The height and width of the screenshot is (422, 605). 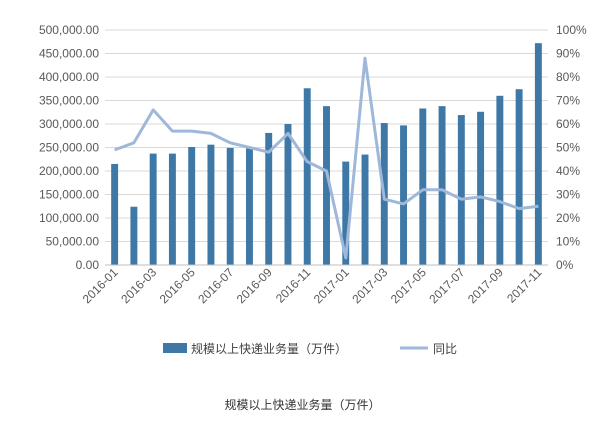 What do you see at coordinates (568, 218) in the screenshot?
I see `y-right-tick-label: 20%` at bounding box center [568, 218].